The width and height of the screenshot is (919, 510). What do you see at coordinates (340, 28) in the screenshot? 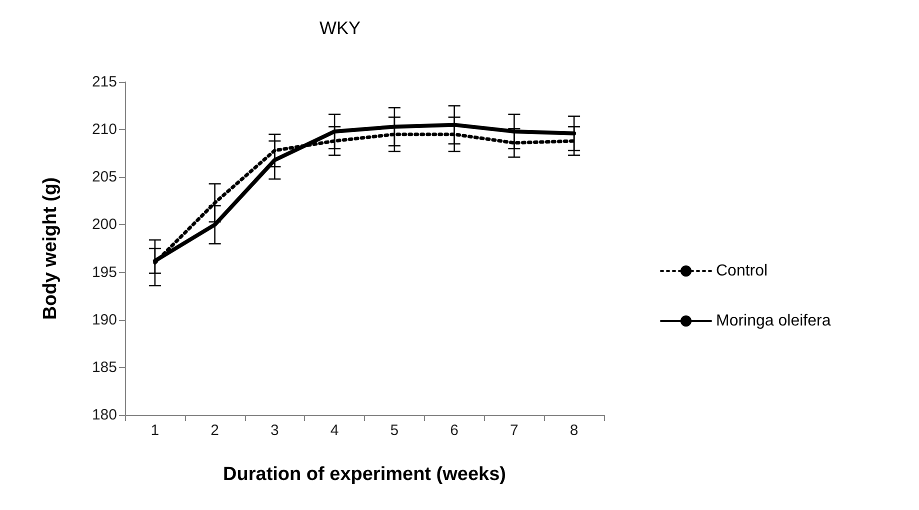
I see `chart-title: WKY` at bounding box center [340, 28].